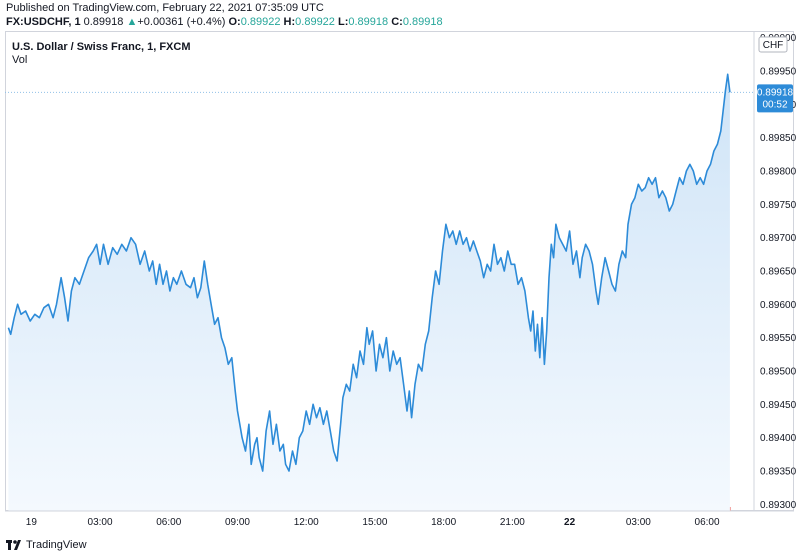 The image size is (800, 559). What do you see at coordinates (260, 22) in the screenshot?
I see `open-value: 0.89922` at bounding box center [260, 22].